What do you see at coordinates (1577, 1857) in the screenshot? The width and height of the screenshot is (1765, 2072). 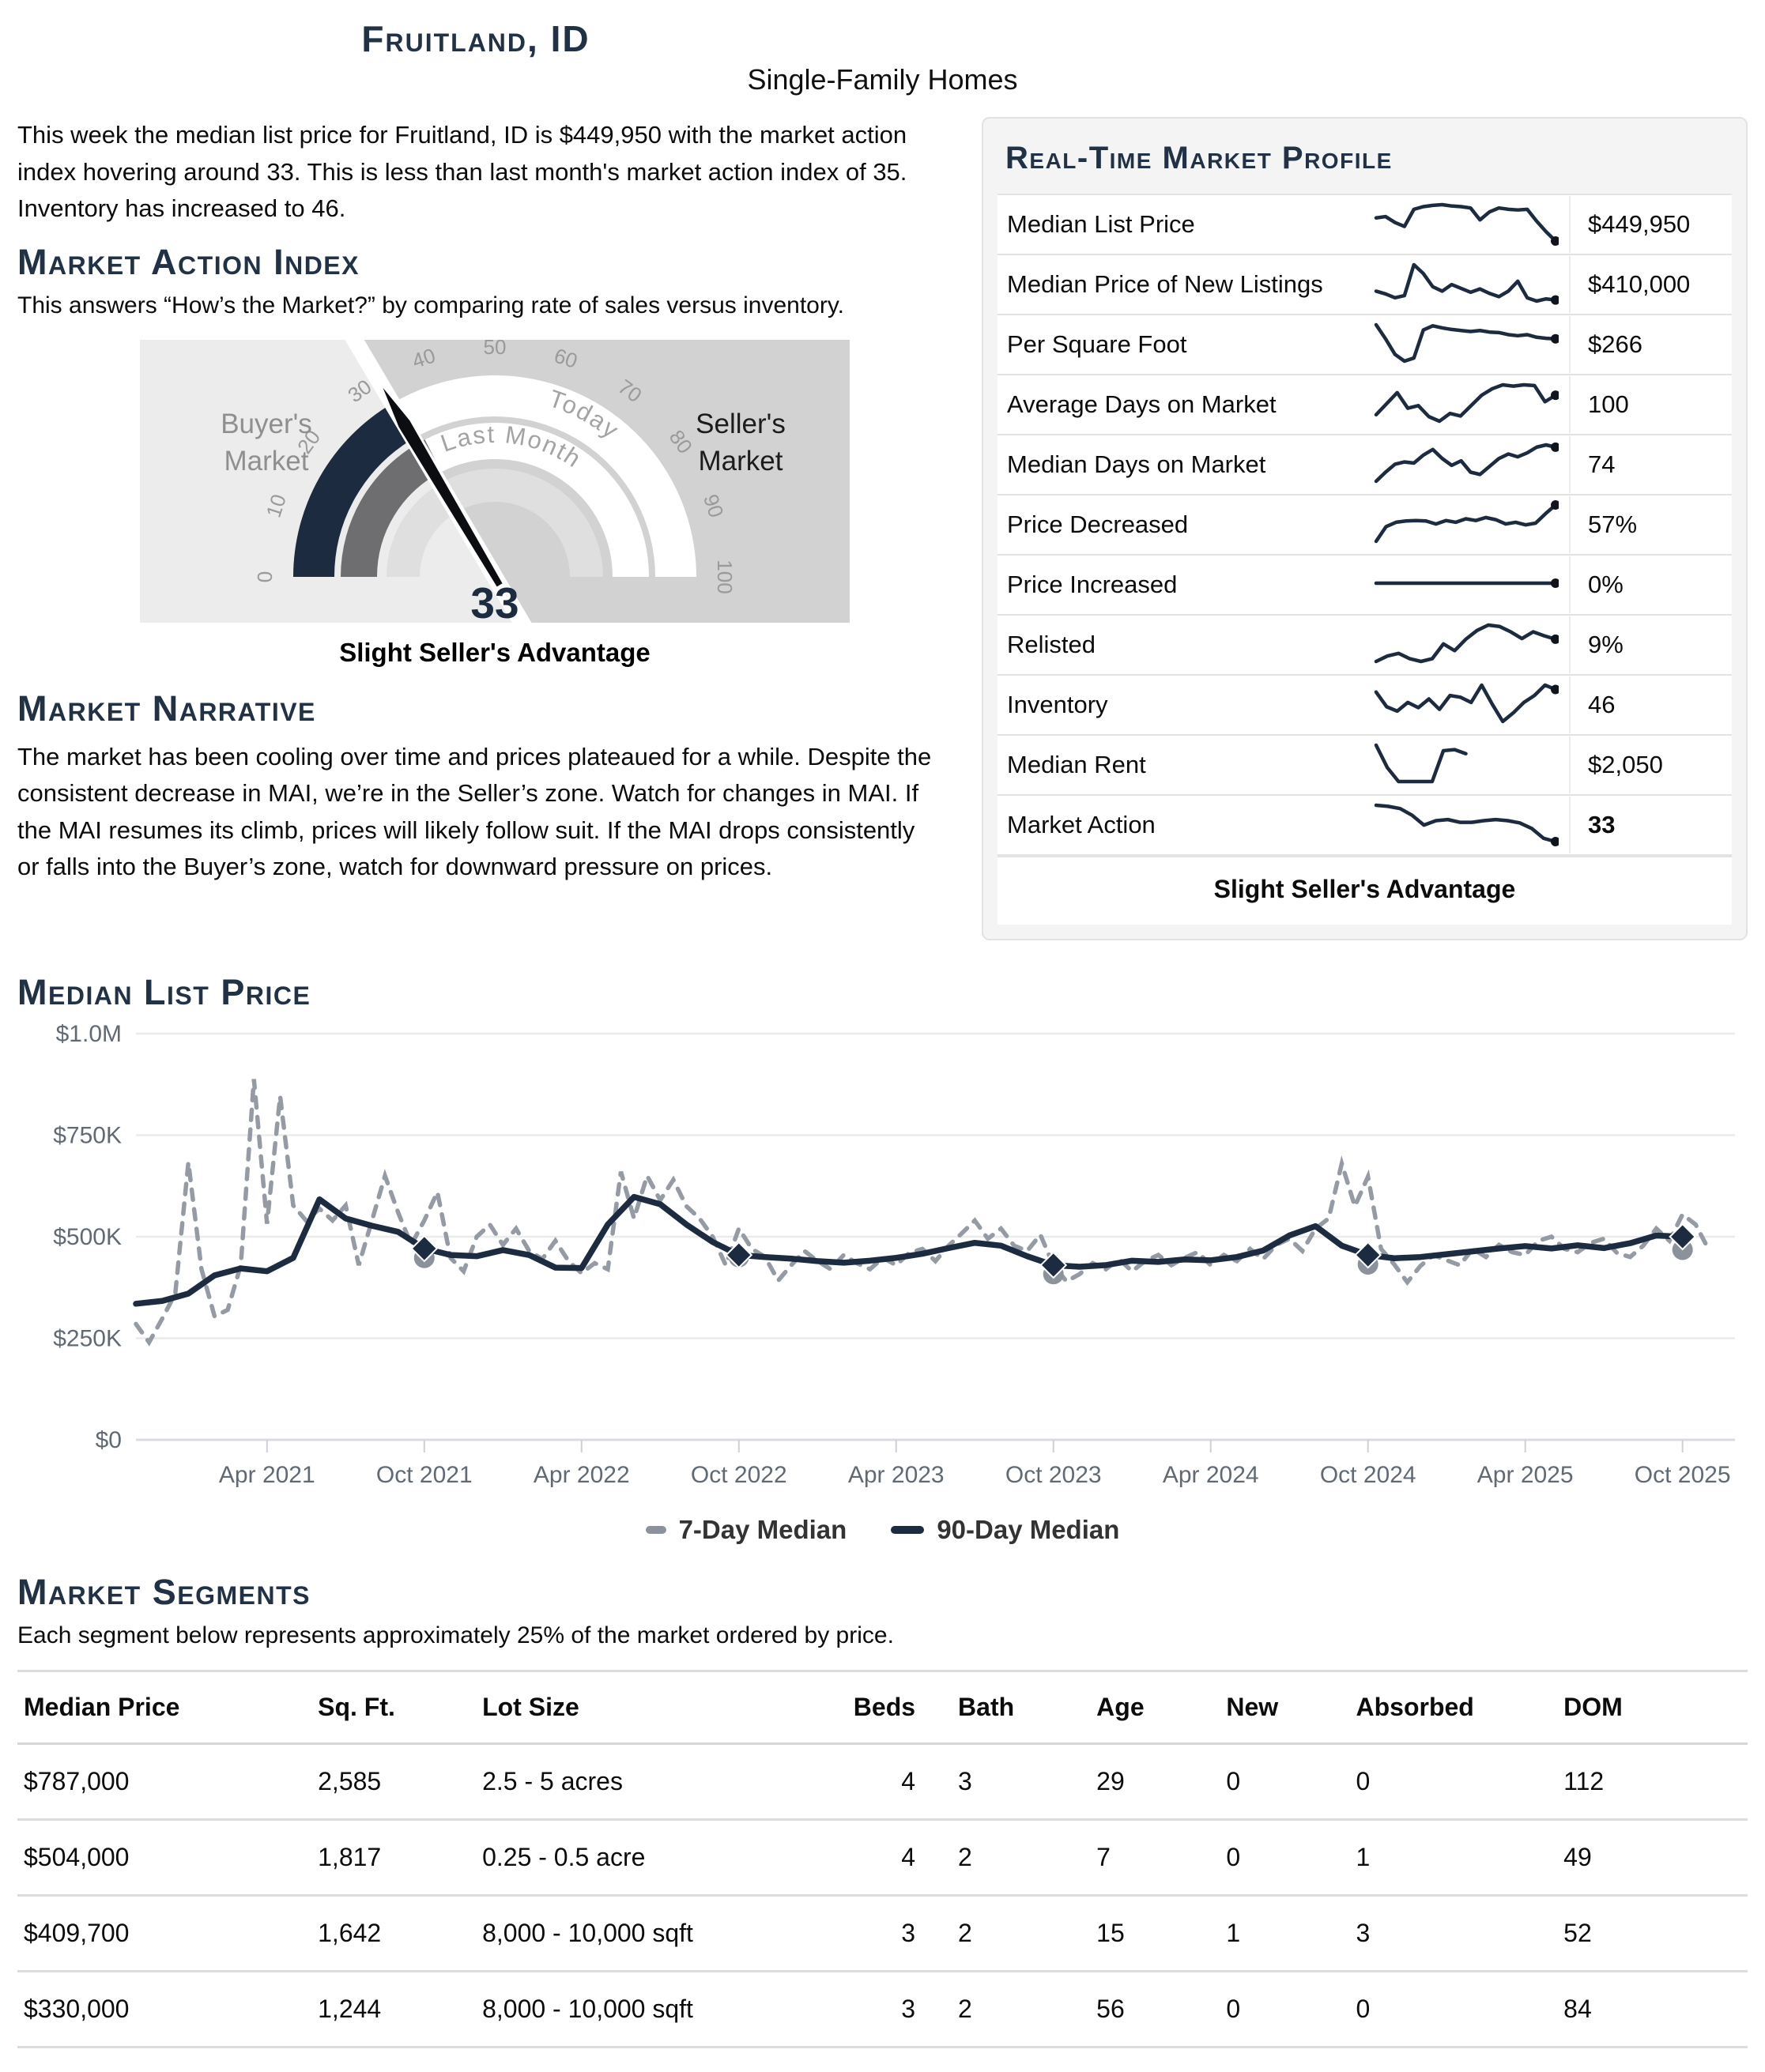 I see `segments-cell: 49` at bounding box center [1577, 1857].